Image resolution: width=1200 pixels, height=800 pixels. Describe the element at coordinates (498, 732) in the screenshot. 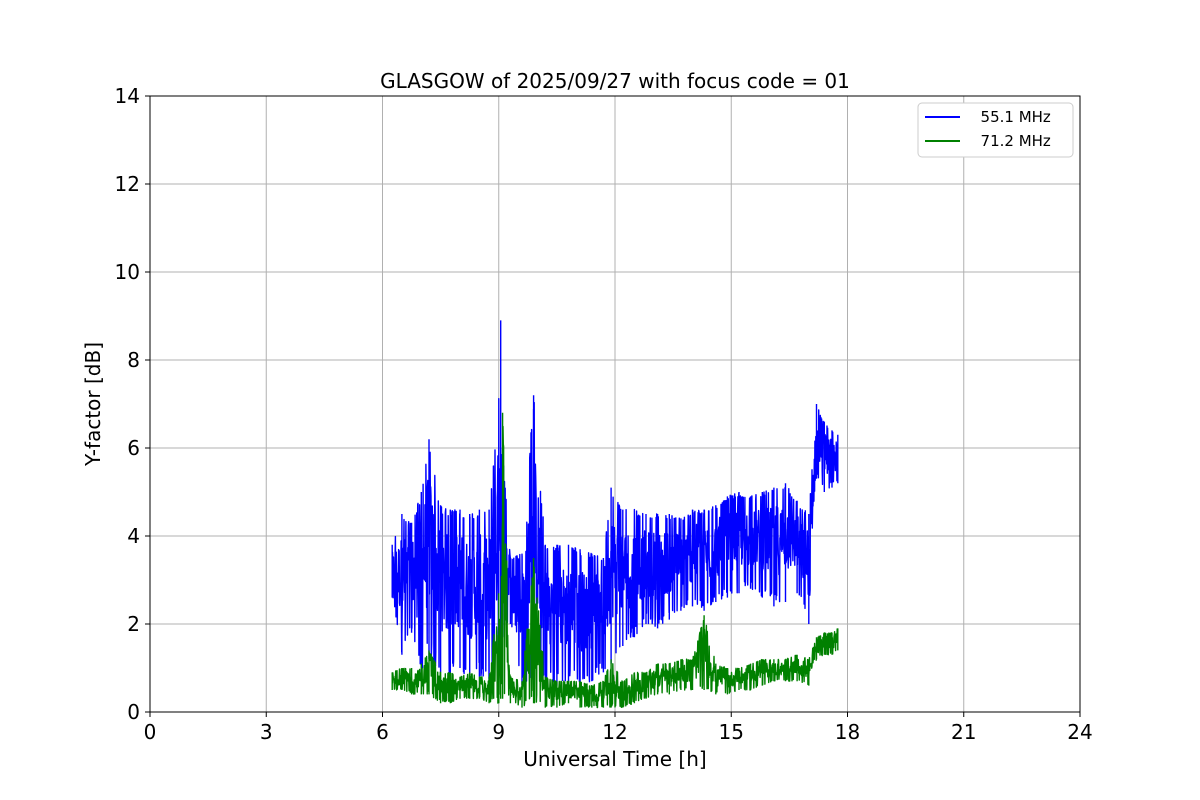

I see `x-tick-label: 9` at that location.